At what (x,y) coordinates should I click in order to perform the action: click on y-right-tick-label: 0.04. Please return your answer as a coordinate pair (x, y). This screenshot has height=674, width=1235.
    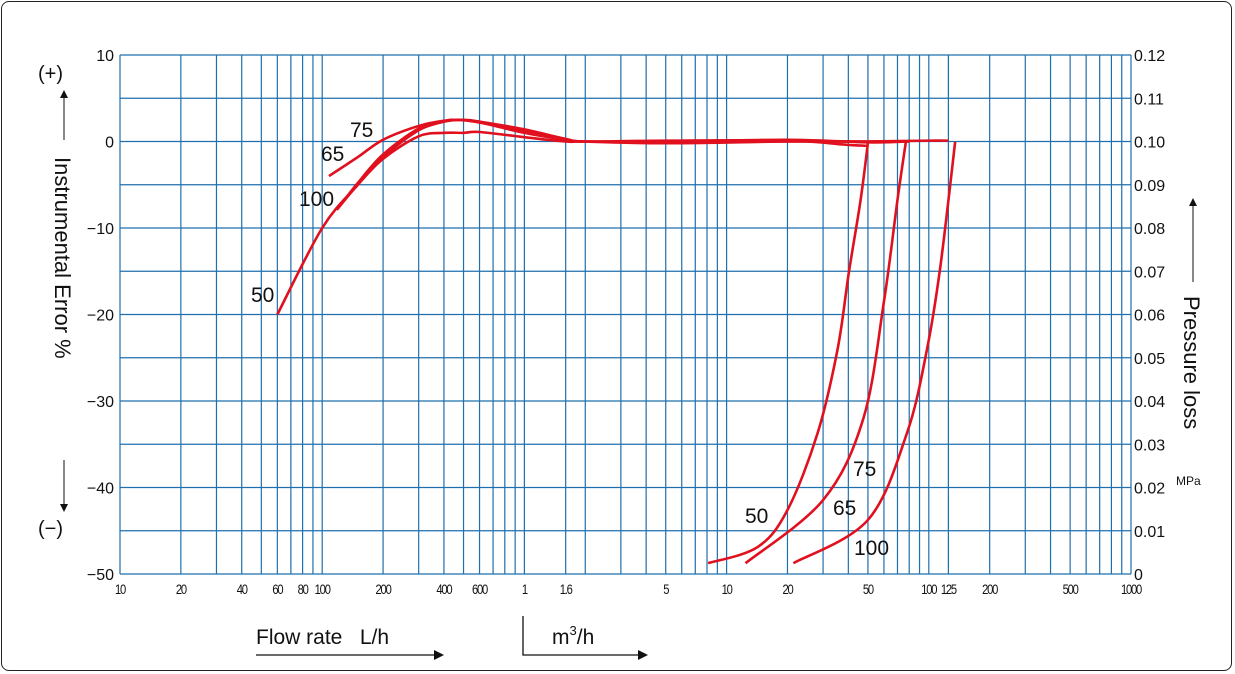
    Looking at the image, I should click on (1149, 402).